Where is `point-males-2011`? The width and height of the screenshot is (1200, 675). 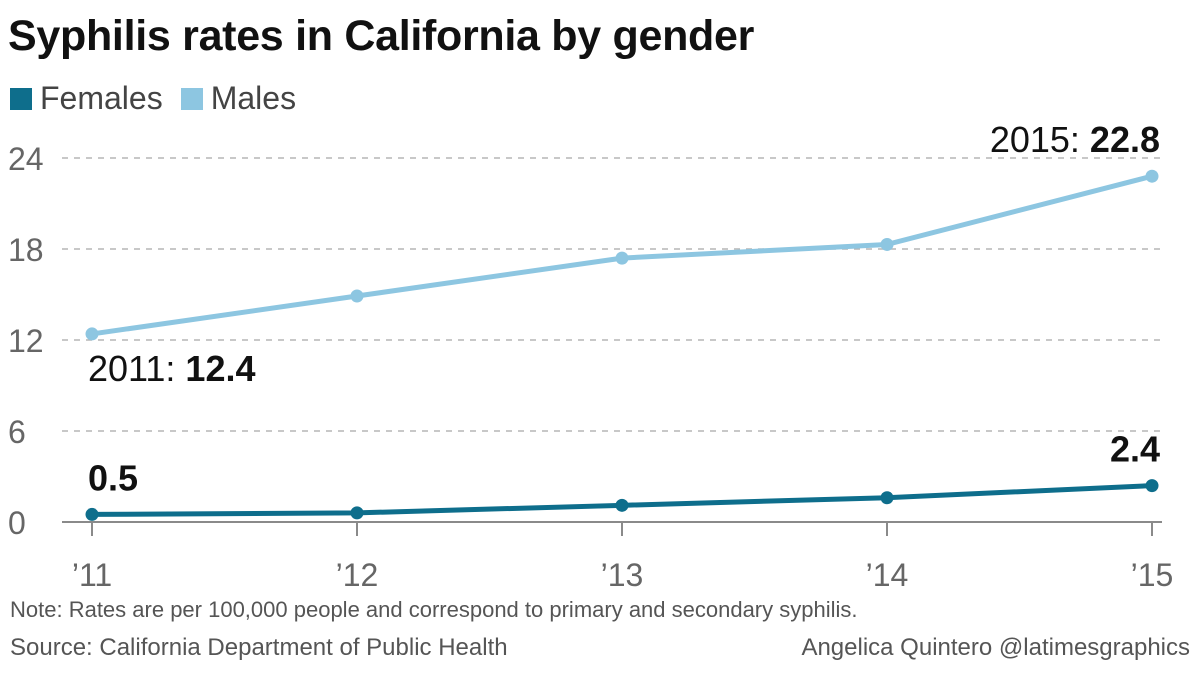
point-males-2011 is located at coordinates (92, 334).